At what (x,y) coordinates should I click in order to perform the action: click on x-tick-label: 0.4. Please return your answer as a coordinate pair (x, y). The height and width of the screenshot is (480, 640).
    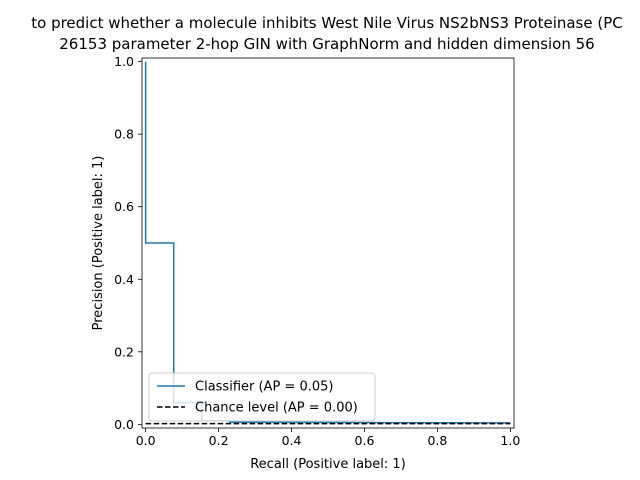
    Looking at the image, I should click on (292, 440).